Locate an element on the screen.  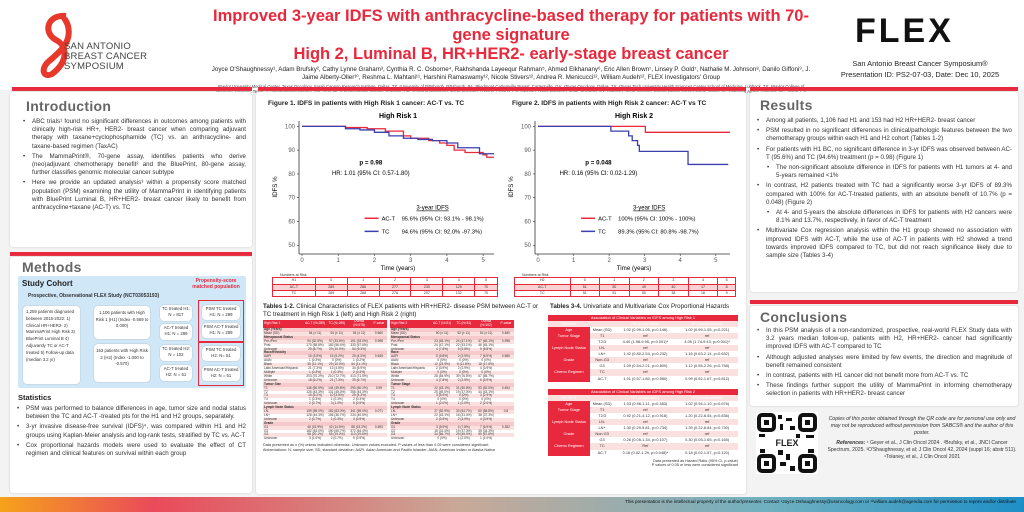
table-cell: T4 is located at coordinates (393, 399).